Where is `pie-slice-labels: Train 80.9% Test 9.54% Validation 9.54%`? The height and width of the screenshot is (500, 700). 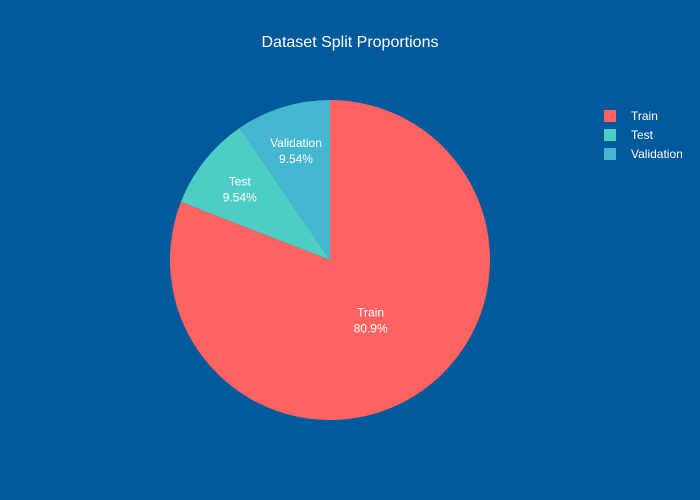 pie-slice-labels: Train 80.9% Test 9.54% Validation 9.54% is located at coordinates (305, 236).